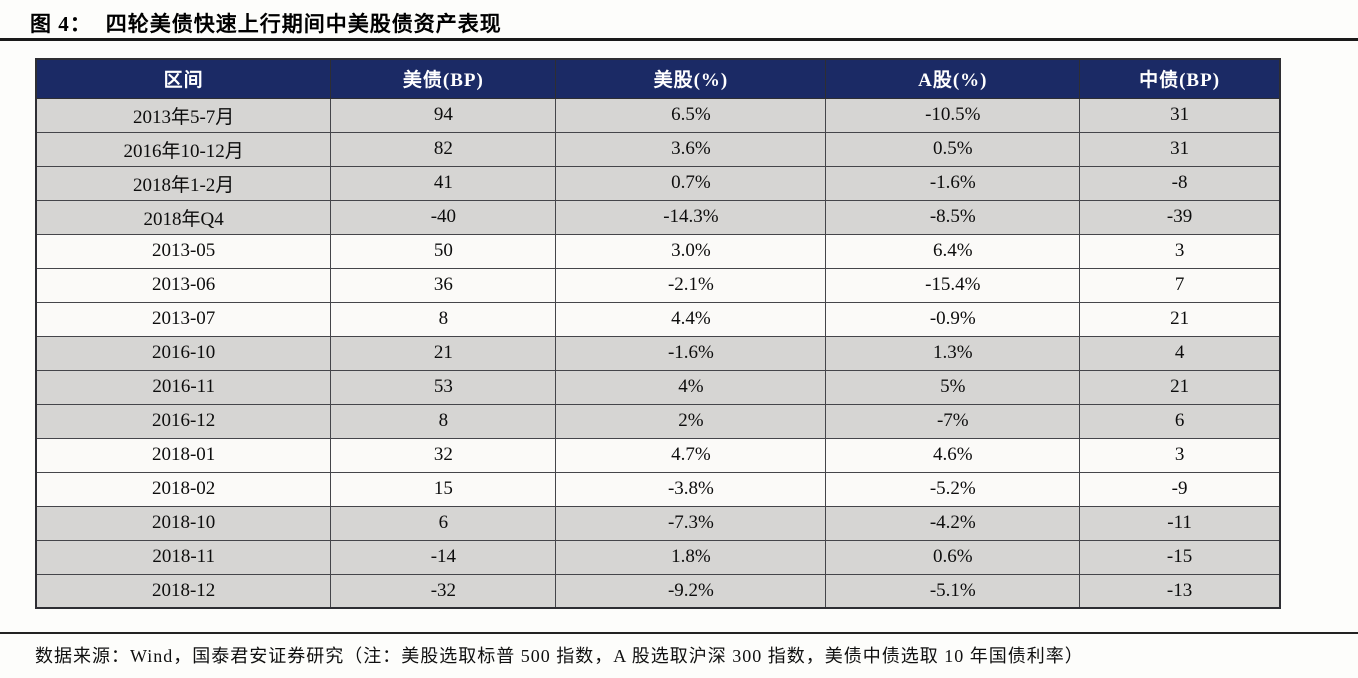 This screenshot has width=1358, height=678. What do you see at coordinates (183, 591) in the screenshot?
I see `table-cell: 2018-12` at bounding box center [183, 591].